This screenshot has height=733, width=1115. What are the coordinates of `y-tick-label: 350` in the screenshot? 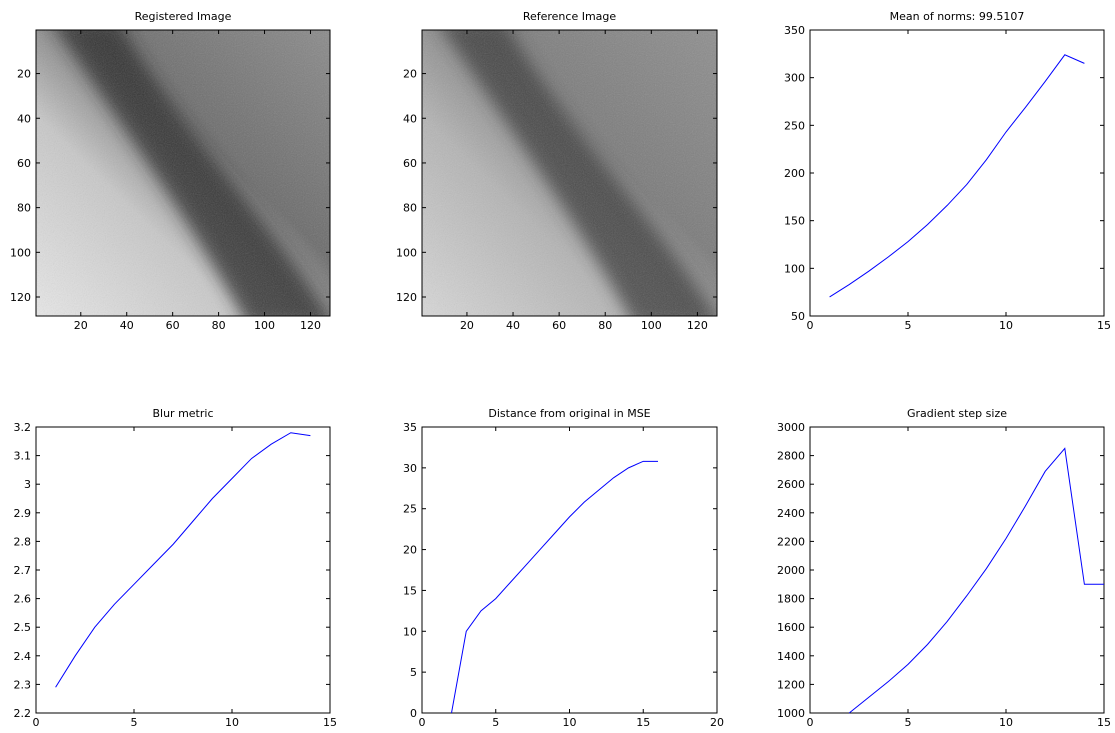 It's located at (794, 30).